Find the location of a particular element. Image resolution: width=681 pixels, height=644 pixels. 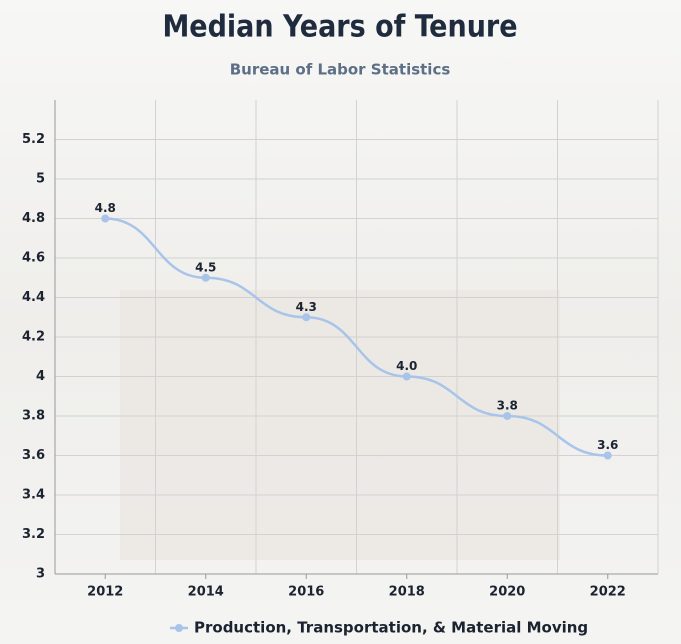

y-tick-label: 3.8 is located at coordinates (33, 416).